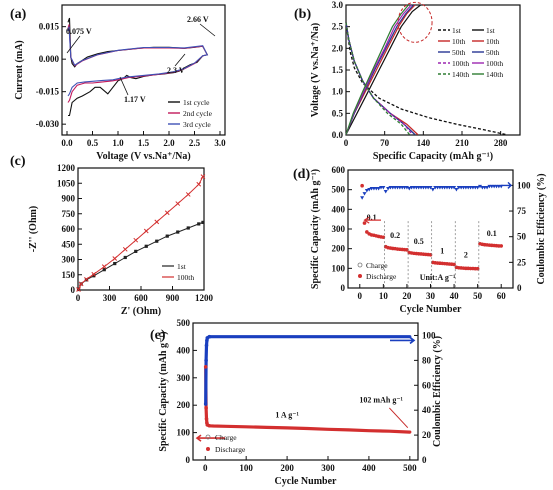 Image resolution: width=553 pixels, height=490 pixels. What do you see at coordinates (302, 14) in the screenshot?
I see `panel-label-b: (b)` at bounding box center [302, 14].